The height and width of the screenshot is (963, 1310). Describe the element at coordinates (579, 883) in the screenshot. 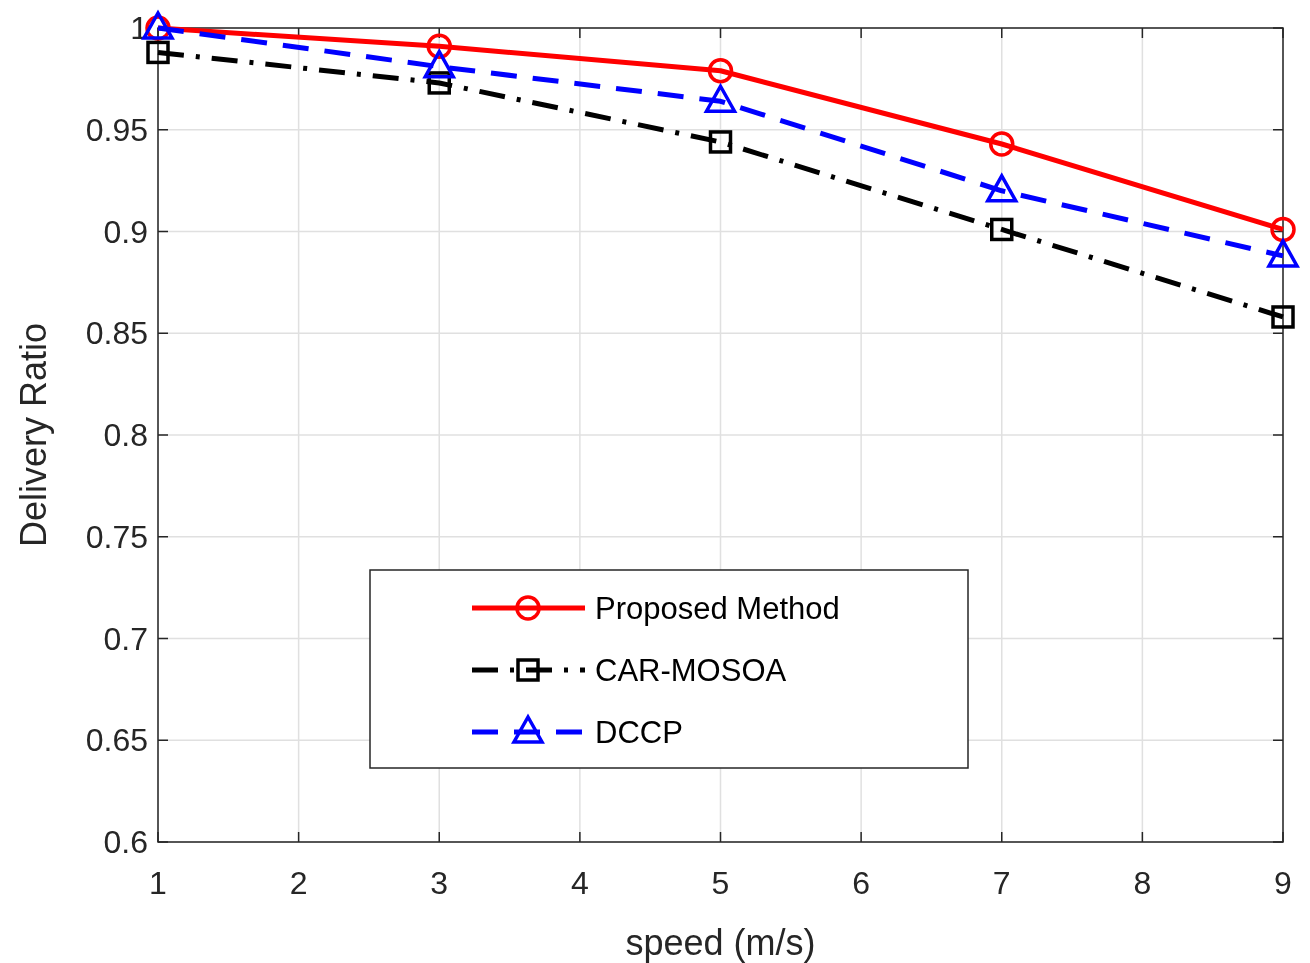

I see `x-tick-label: 4` at that location.